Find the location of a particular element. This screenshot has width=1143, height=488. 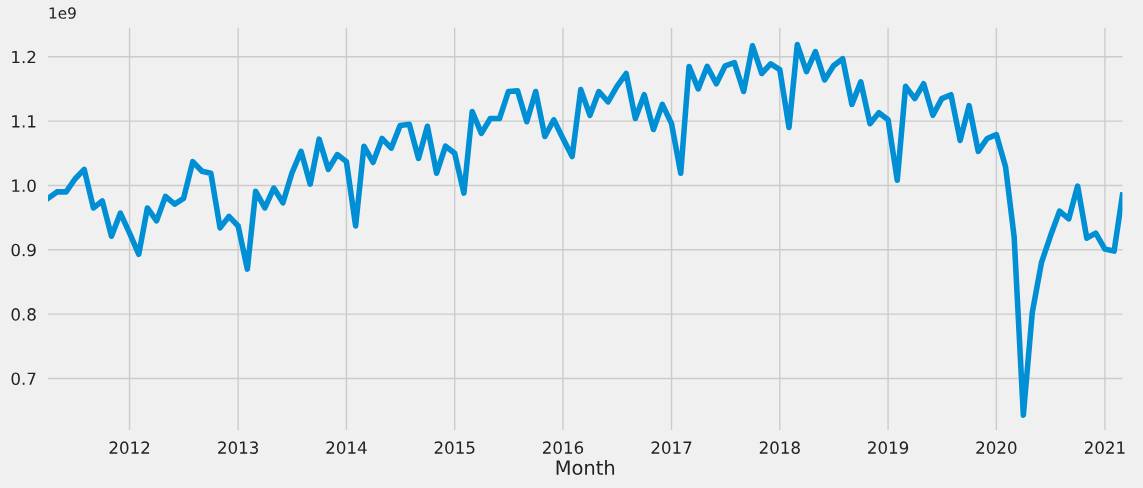

y-tick-label: 1.2 is located at coordinates (24, 57).